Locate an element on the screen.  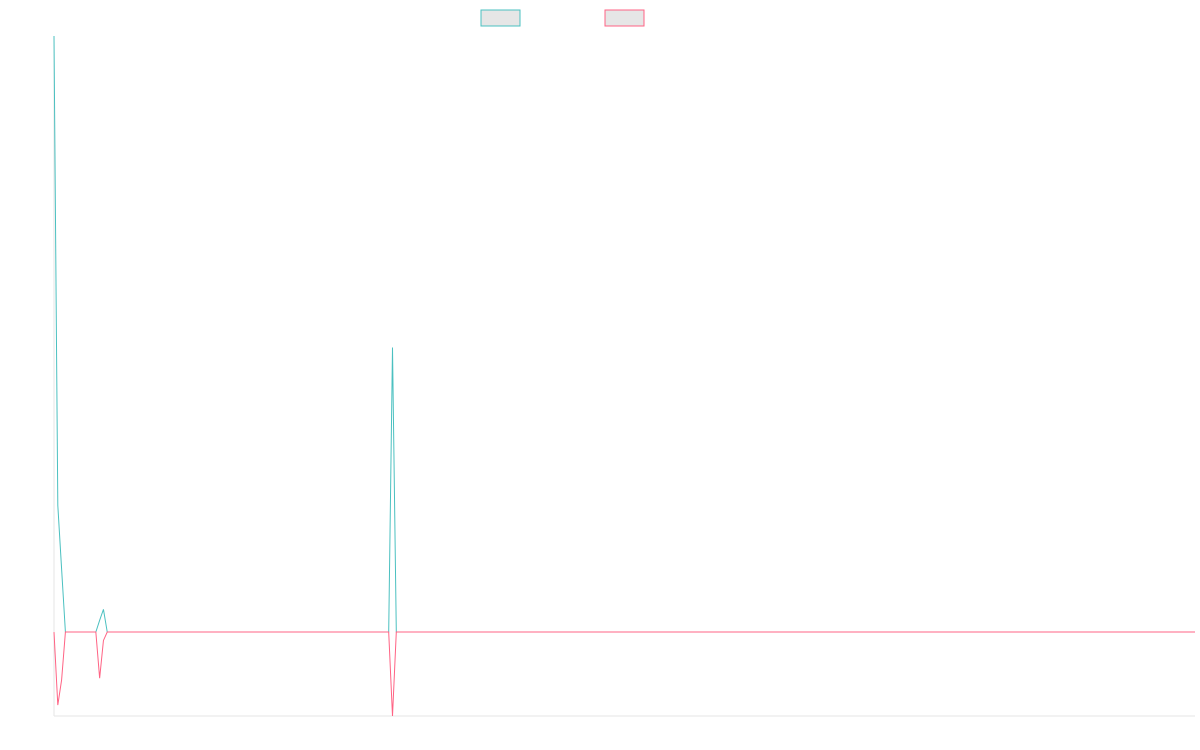
line-series is located at coordinates (624, 674).